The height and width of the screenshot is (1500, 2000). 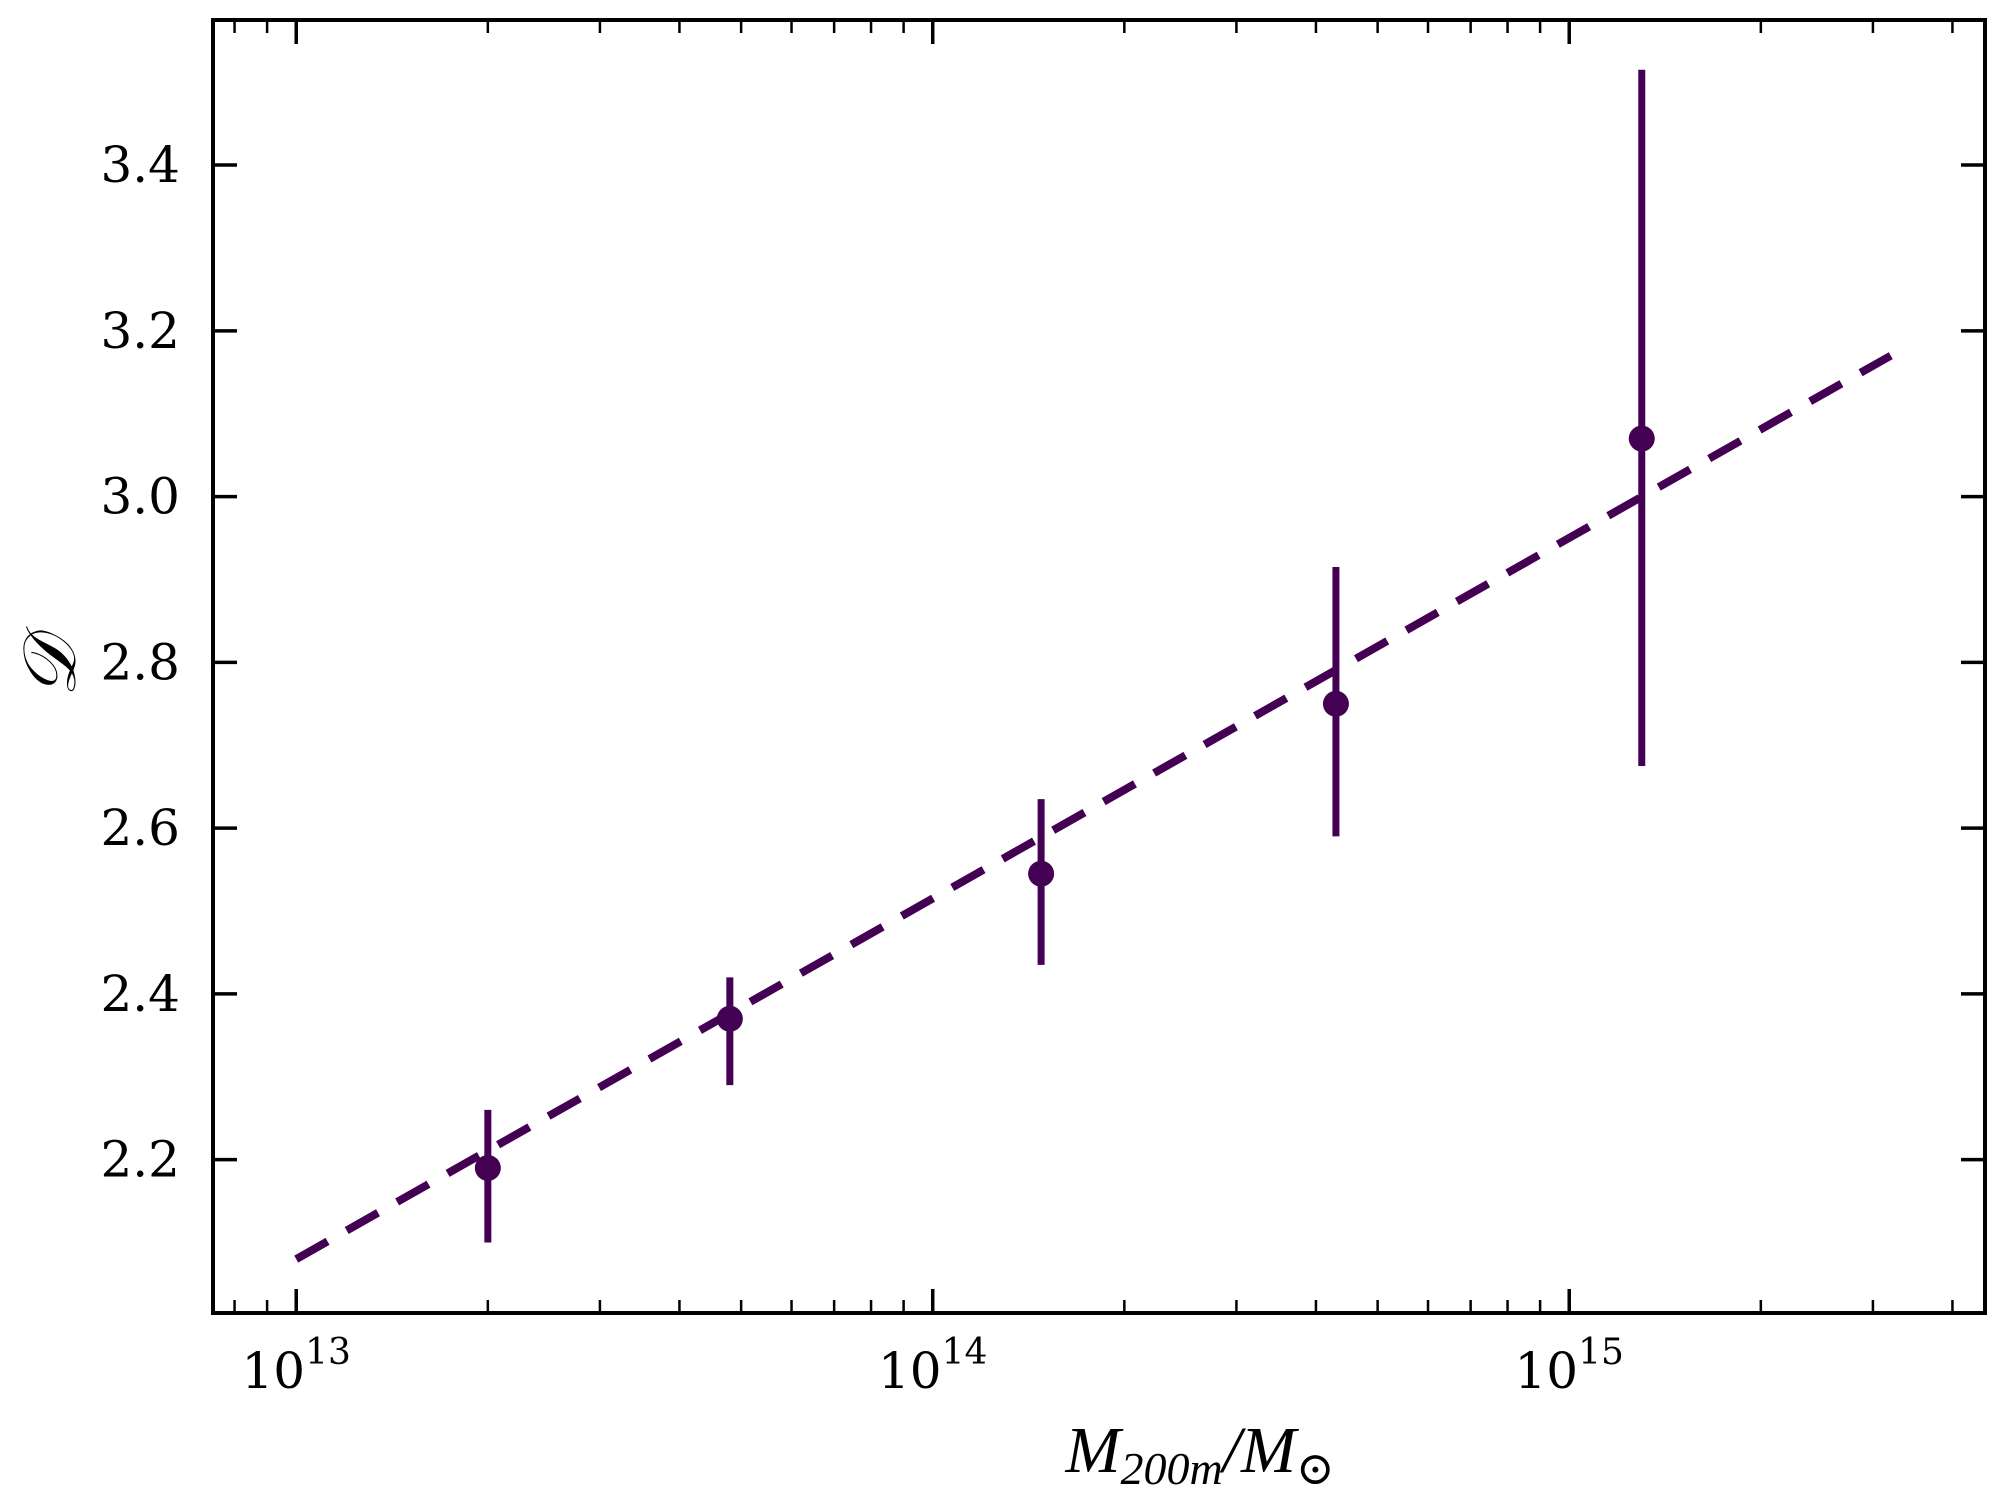 What do you see at coordinates (1569, 1366) in the screenshot?
I see `x-tick-label: 1015` at bounding box center [1569, 1366].